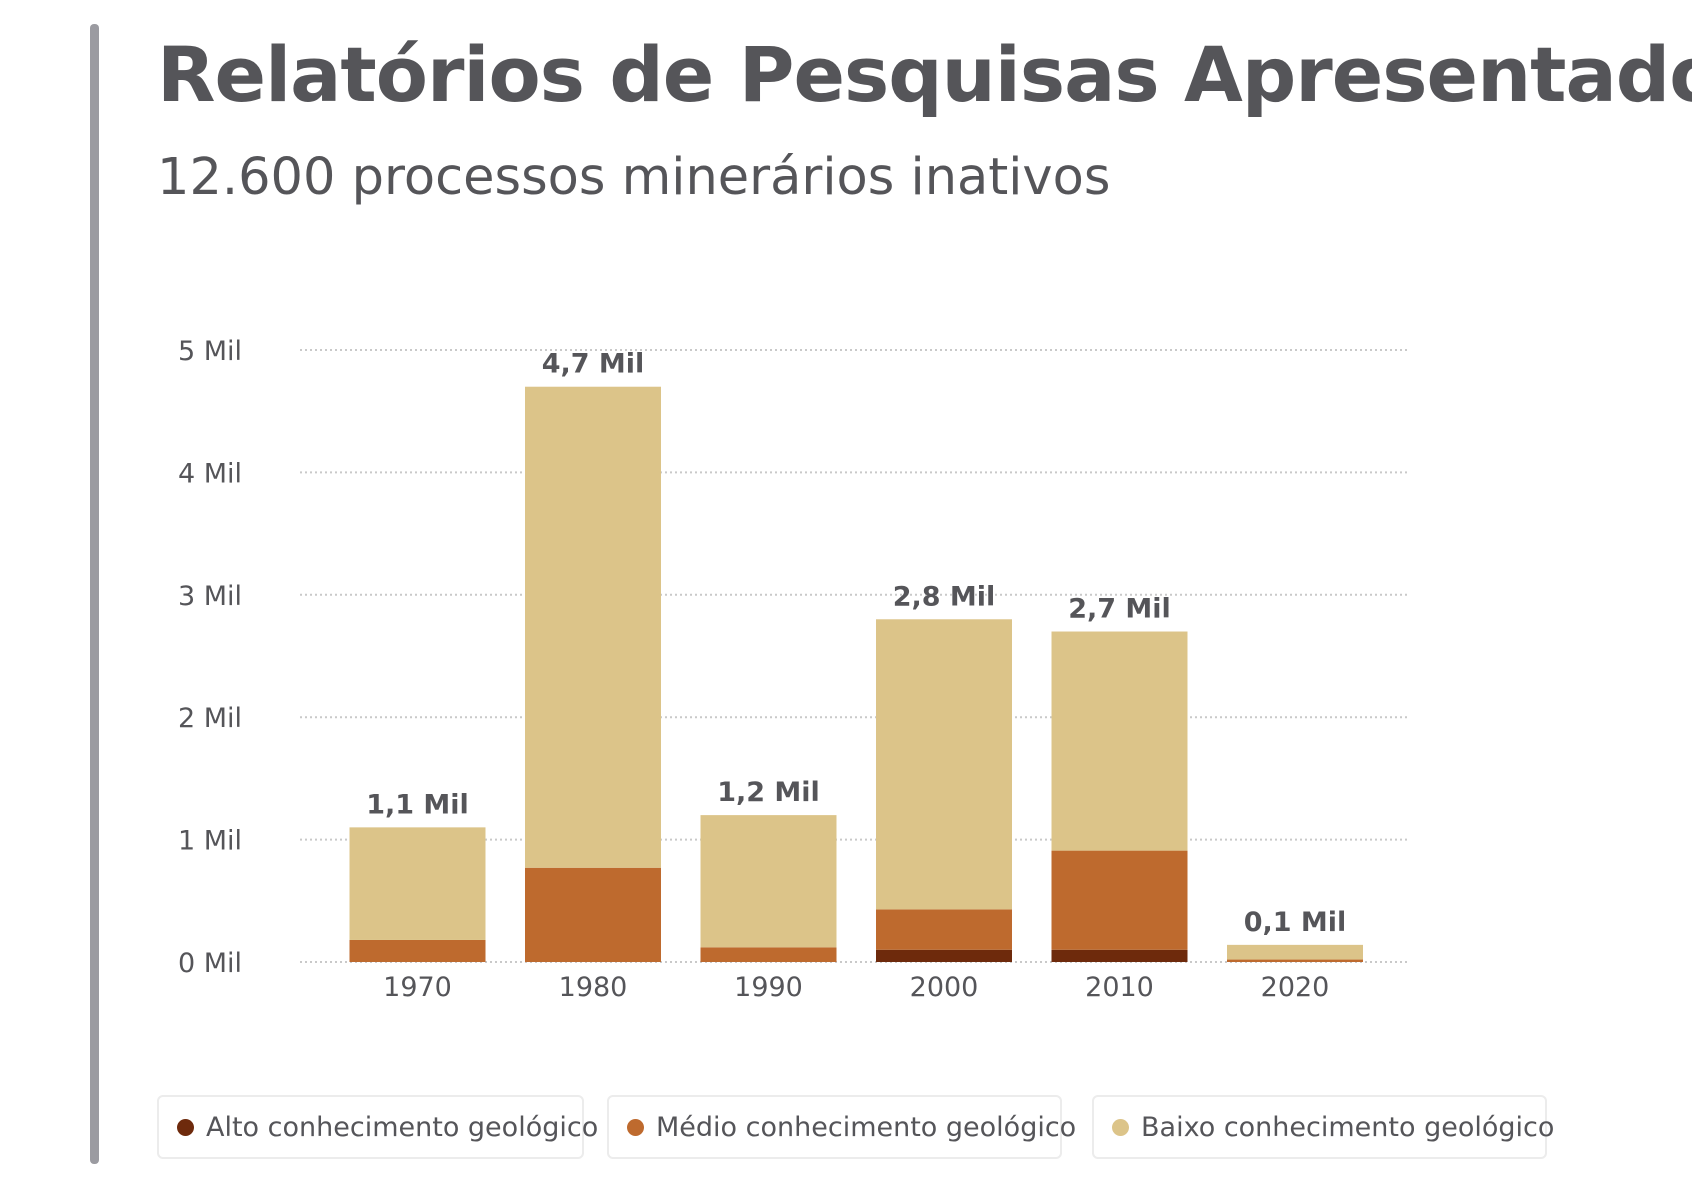 The height and width of the screenshot is (1190, 1692). Describe the element at coordinates (210, 473) in the screenshot. I see `y-tick-label: 4 Mil` at that location.